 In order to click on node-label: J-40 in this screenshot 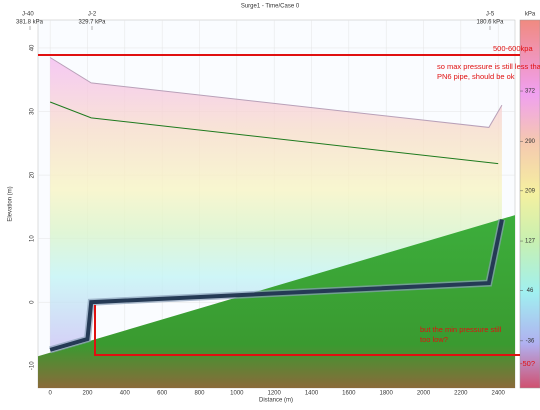, I will do `click(28, 15)`.